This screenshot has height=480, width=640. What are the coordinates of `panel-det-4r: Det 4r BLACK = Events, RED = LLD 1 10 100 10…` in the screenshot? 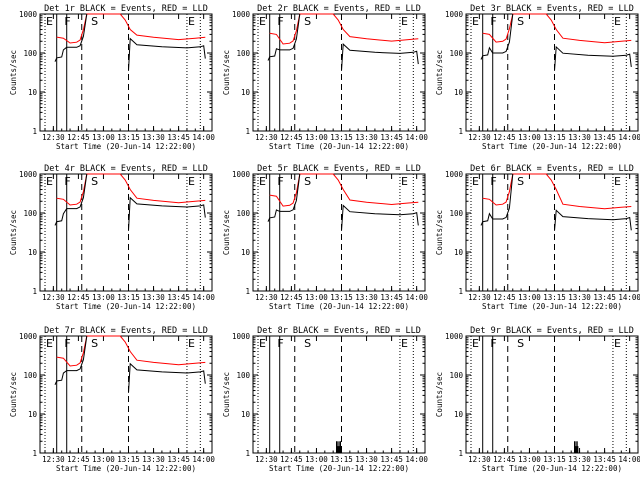 It's located at (112, 237).